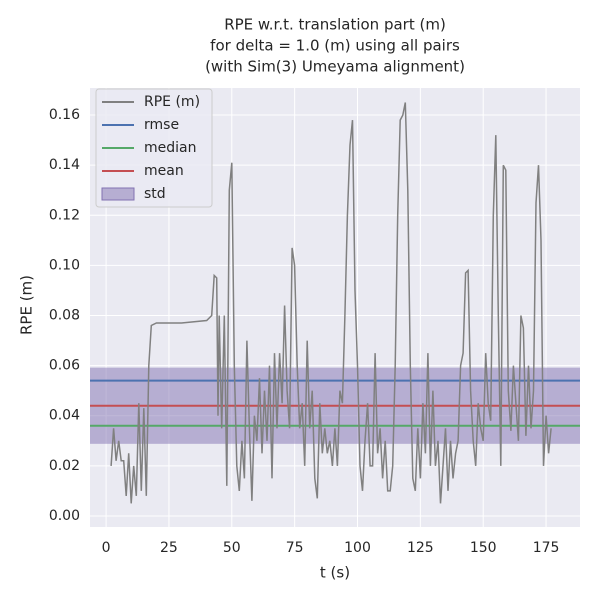  Describe the element at coordinates (64, 115) in the screenshot. I see `y-tick-label: 0.16` at that location.